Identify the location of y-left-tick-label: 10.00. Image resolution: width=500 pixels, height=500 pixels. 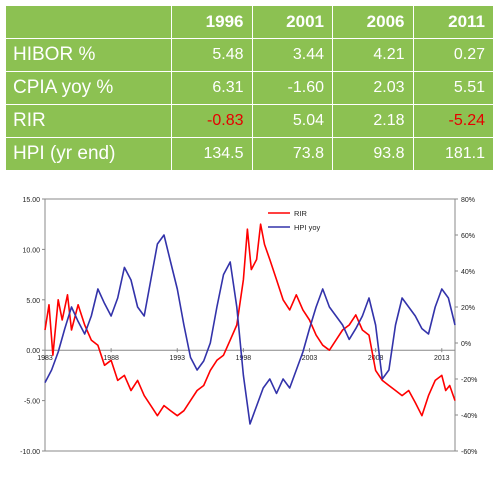
(31, 250).